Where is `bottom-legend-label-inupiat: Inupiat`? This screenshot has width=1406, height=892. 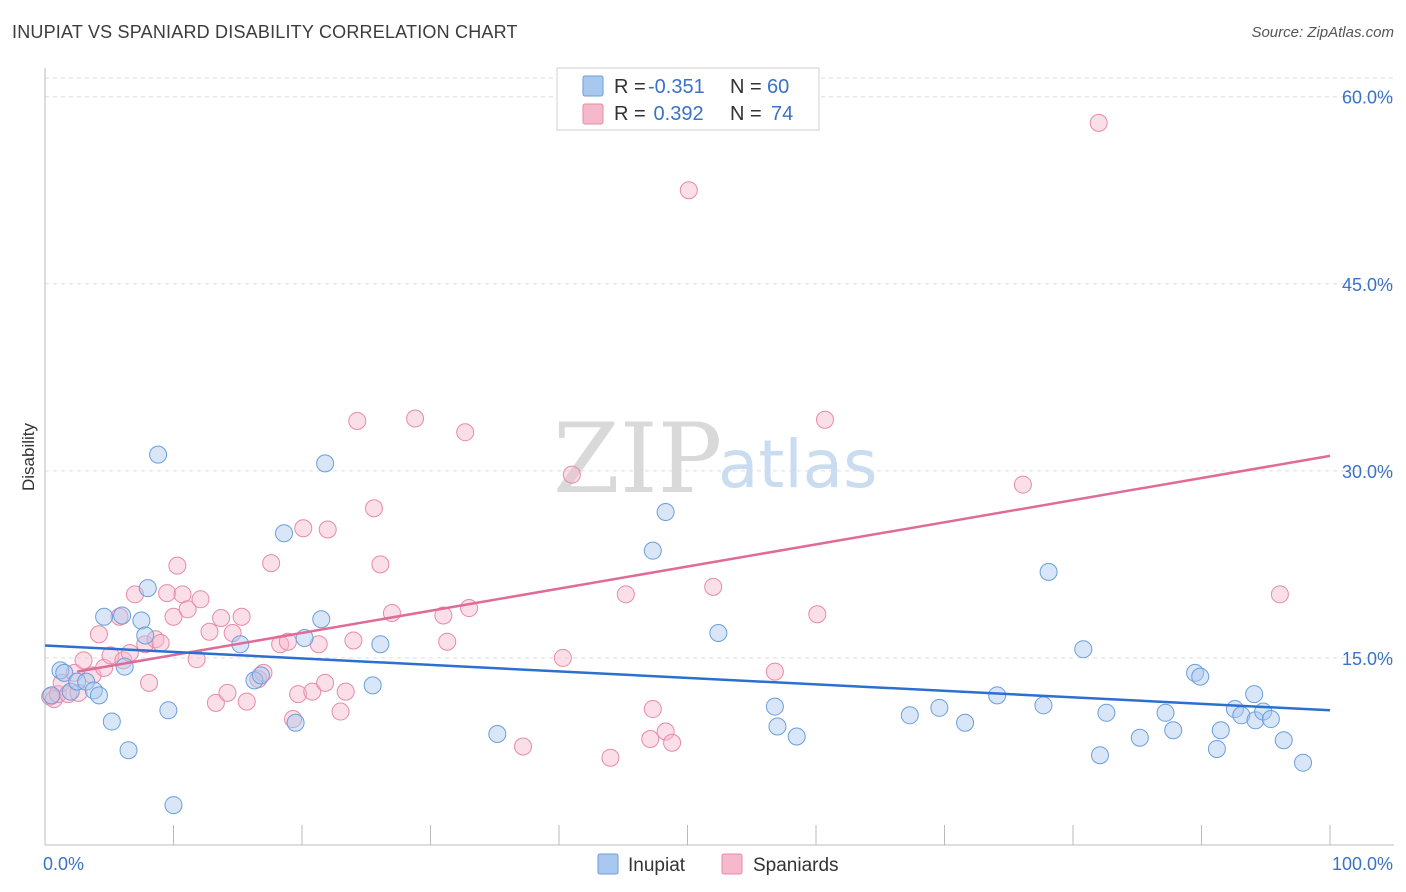 bottom-legend-label-inupiat: Inupiat is located at coordinates (657, 865).